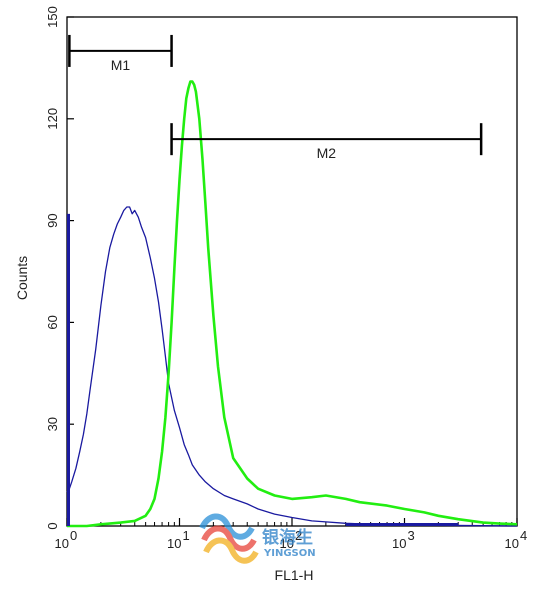 The width and height of the screenshot is (546, 600). Describe the element at coordinates (298, 535) in the screenshot. I see `x-tick-exponent: 2` at that location.